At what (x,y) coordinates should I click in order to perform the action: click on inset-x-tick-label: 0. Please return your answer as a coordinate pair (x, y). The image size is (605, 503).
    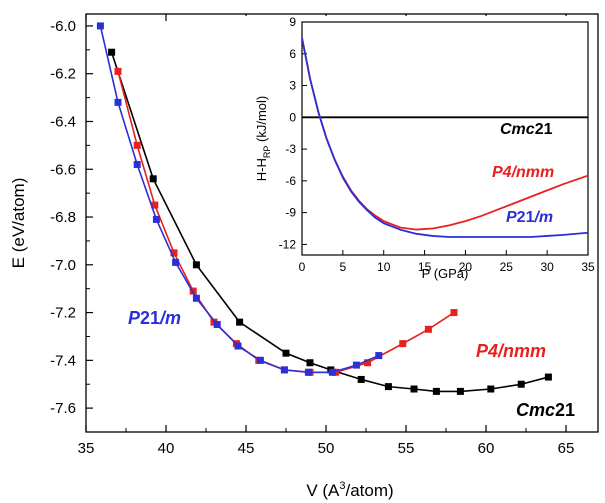
    Looking at the image, I should click on (302, 267).